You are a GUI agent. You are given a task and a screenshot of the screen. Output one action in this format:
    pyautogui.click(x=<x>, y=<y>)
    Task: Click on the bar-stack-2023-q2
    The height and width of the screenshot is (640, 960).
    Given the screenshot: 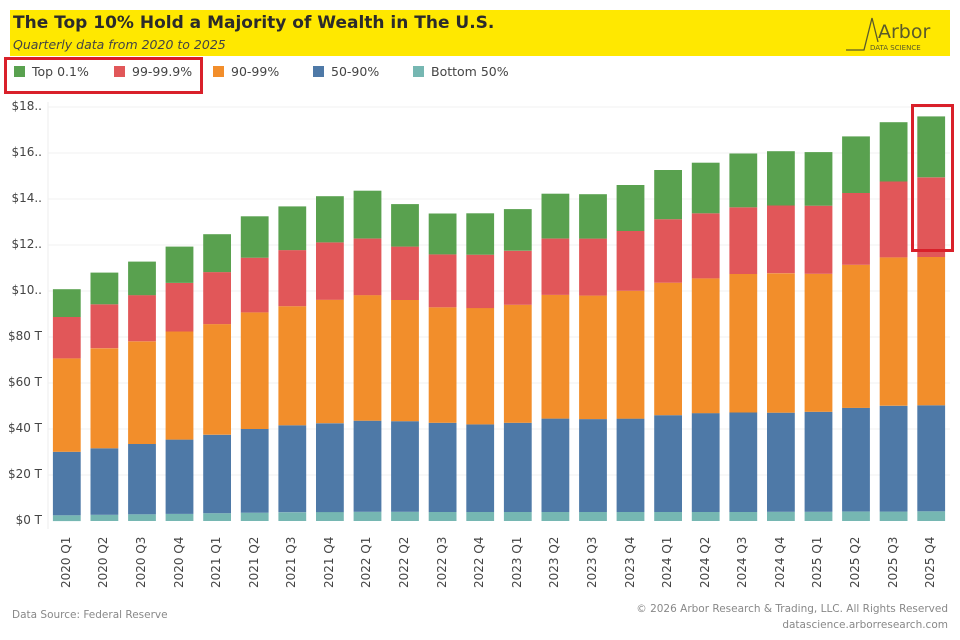 What is the action you would take?
    pyautogui.click(x=555, y=357)
    